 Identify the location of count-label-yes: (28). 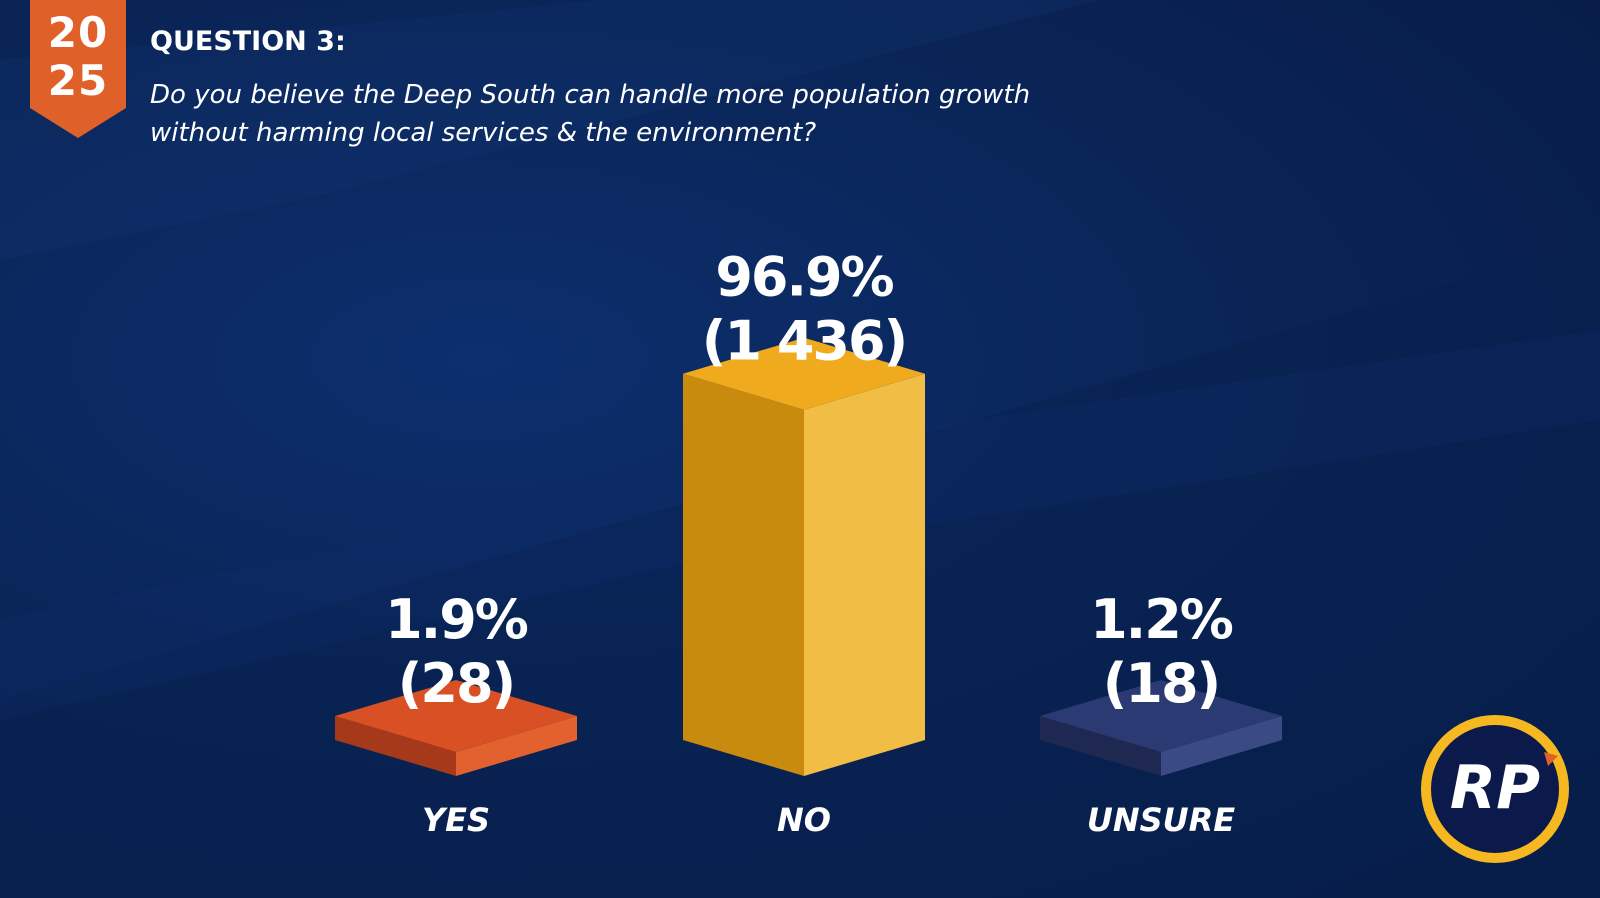
(456, 683).